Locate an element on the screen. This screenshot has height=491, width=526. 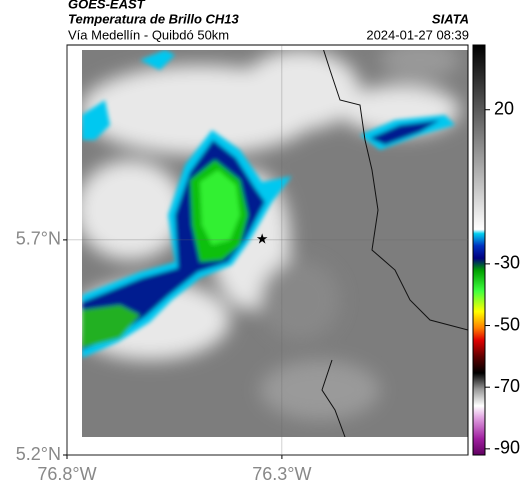
location: Vía Medellín - Quibdó 50km is located at coordinates (148, 34).